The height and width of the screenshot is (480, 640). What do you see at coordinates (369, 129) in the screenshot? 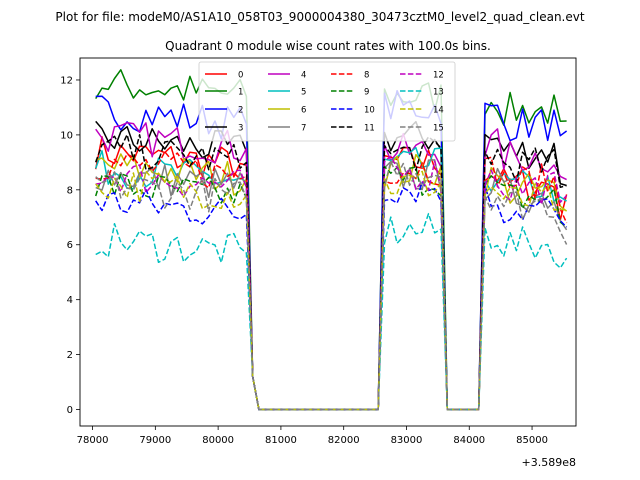
I see `legend-label-11: 11` at bounding box center [369, 129].